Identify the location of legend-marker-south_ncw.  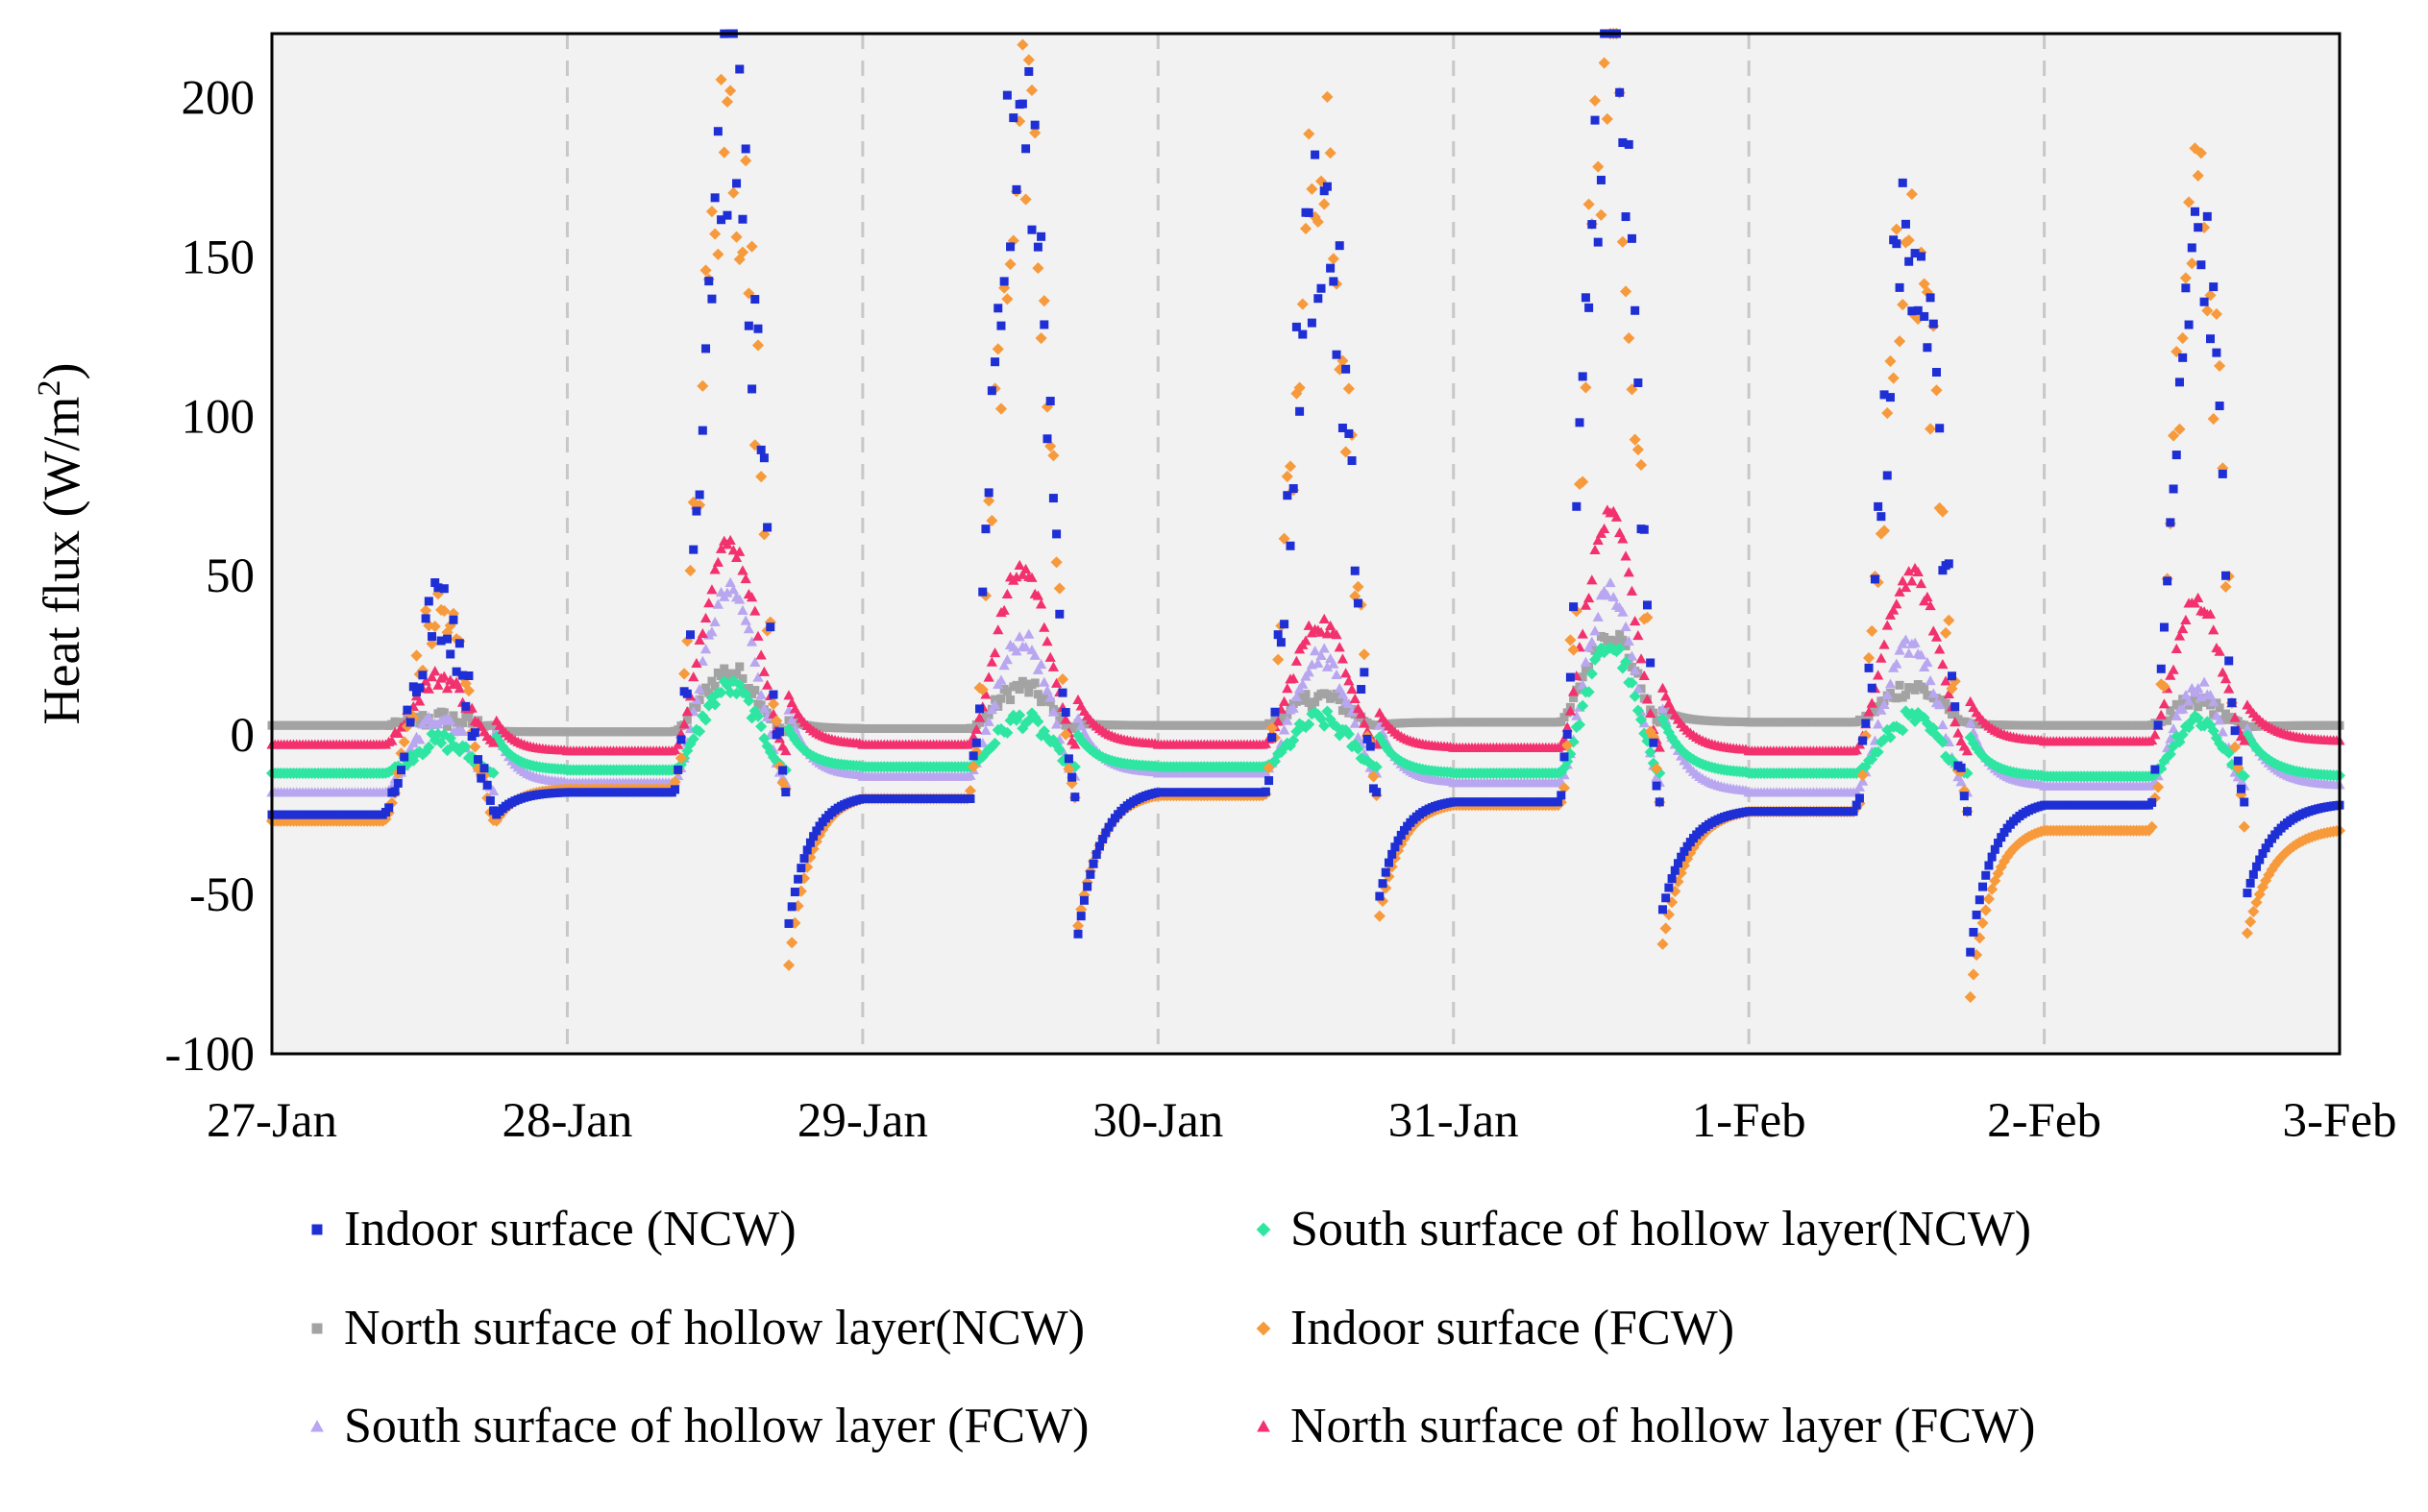
(1263, 1229).